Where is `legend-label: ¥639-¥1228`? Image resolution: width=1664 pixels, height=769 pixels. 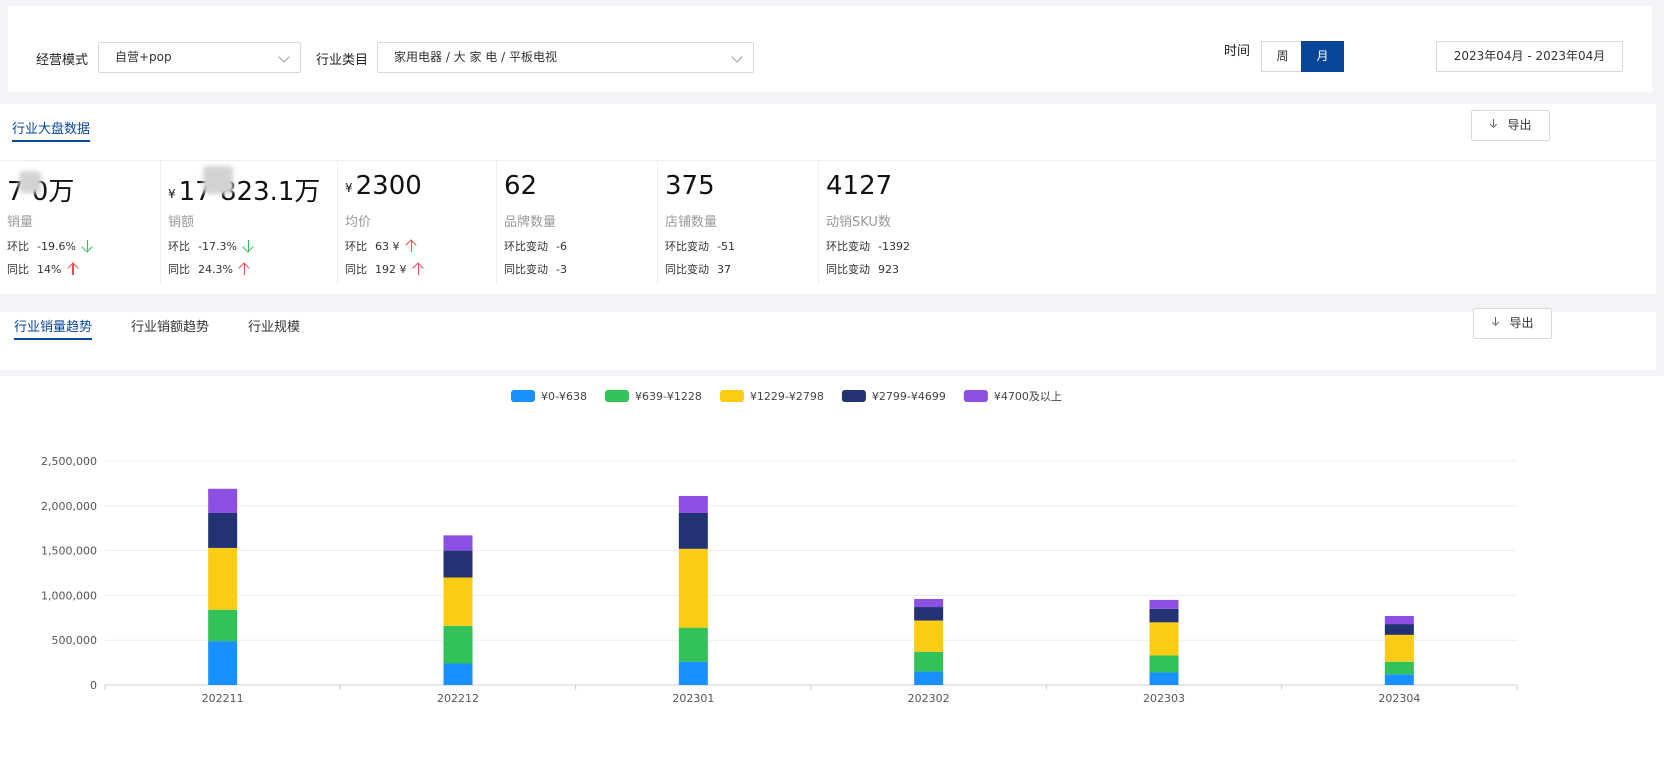 legend-label: ¥639-¥1228 is located at coordinates (668, 396).